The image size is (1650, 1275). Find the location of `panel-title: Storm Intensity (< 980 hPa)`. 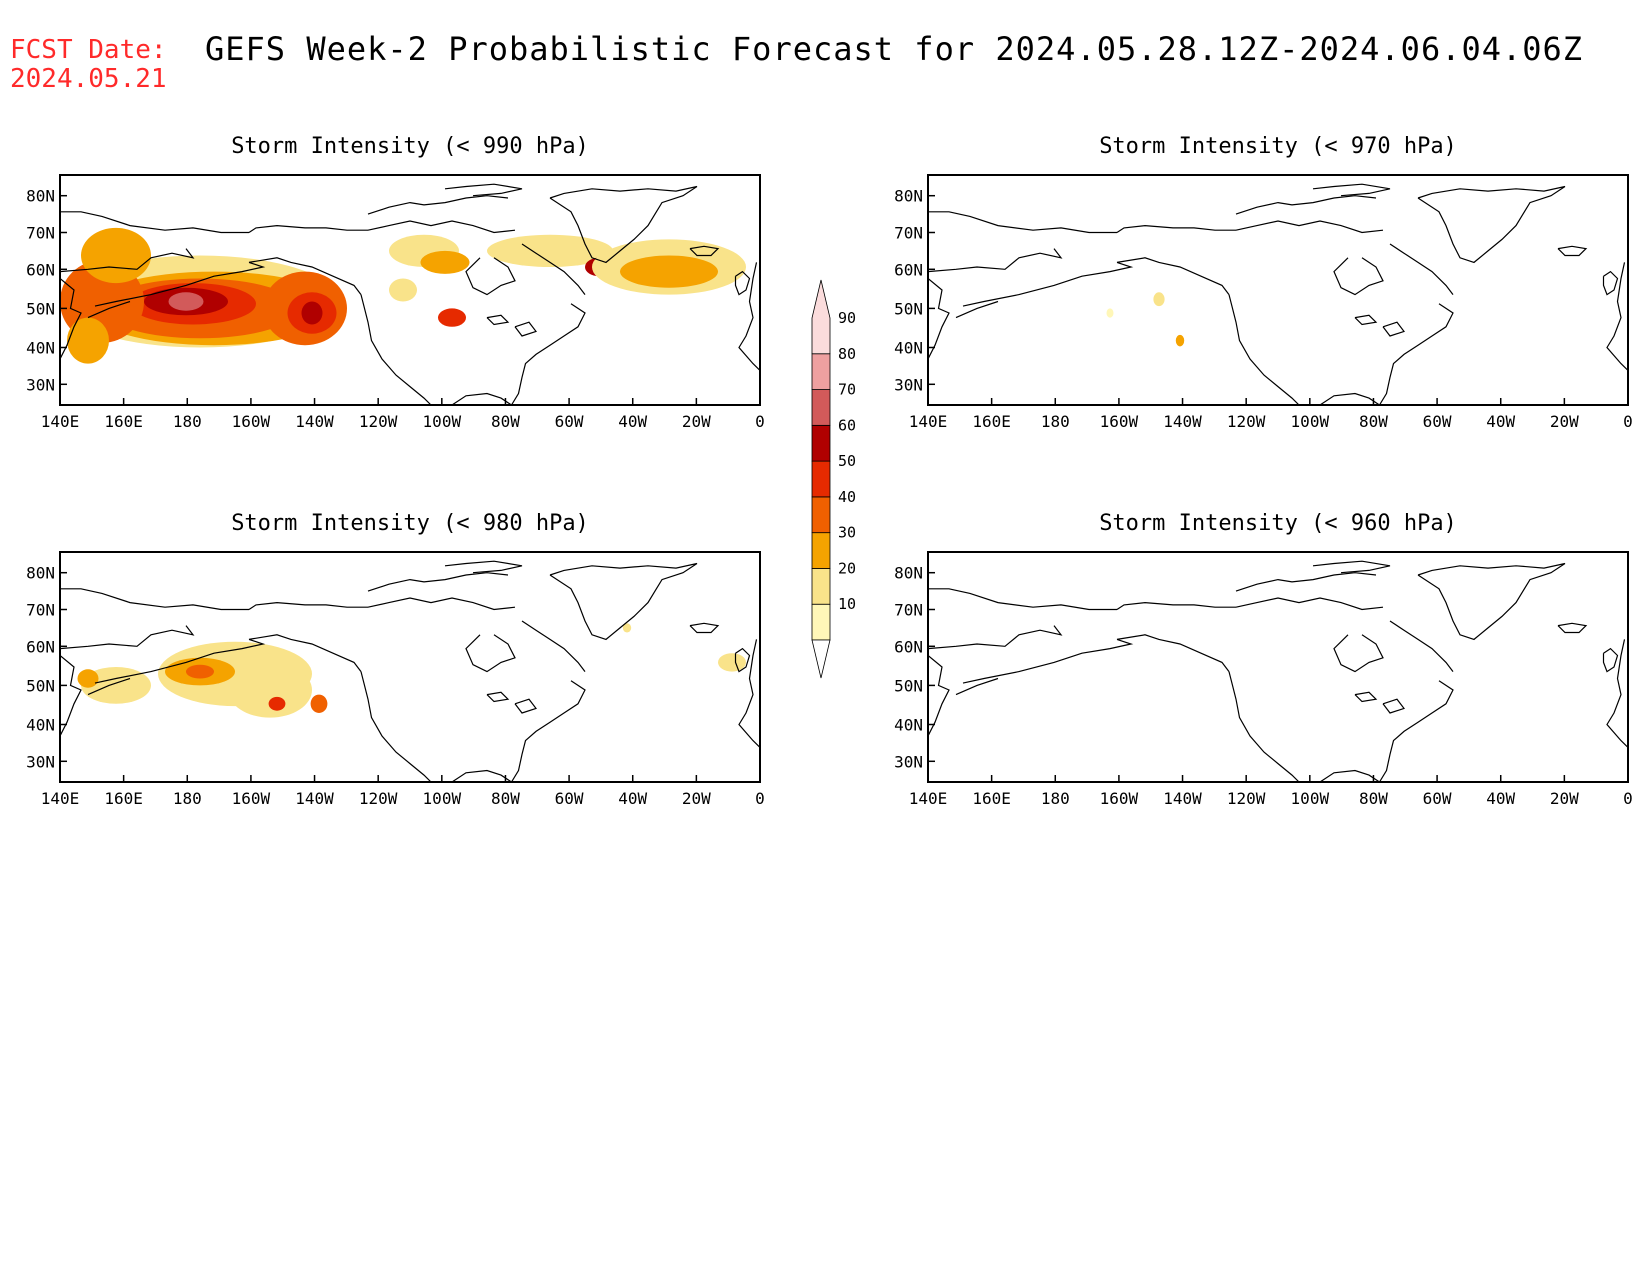

panel-title: Storm Intensity (< 980 hPa) is located at coordinates (410, 523).